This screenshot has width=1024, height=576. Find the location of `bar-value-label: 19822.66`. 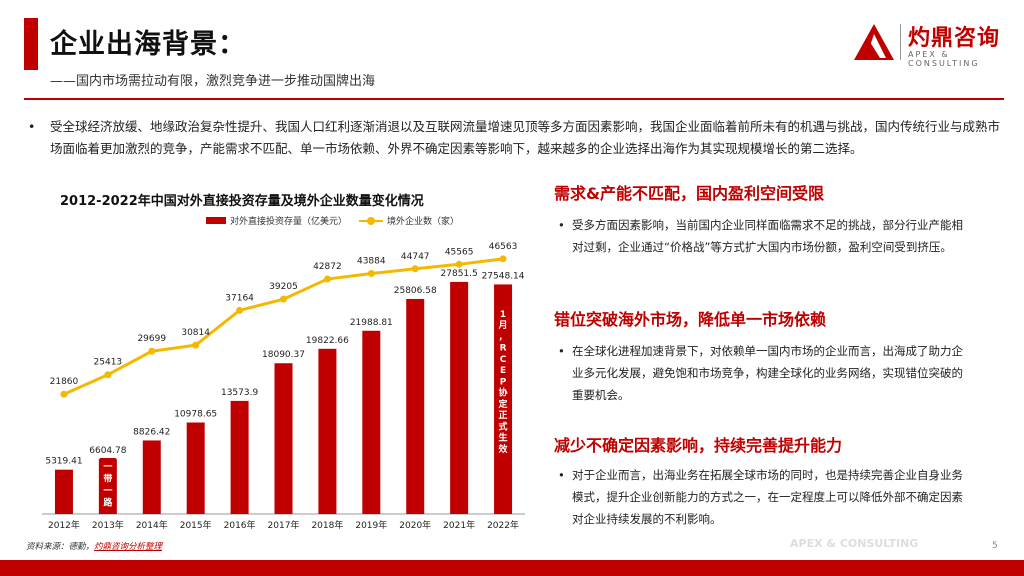

bar-value-label: 19822.66 is located at coordinates (327, 341).